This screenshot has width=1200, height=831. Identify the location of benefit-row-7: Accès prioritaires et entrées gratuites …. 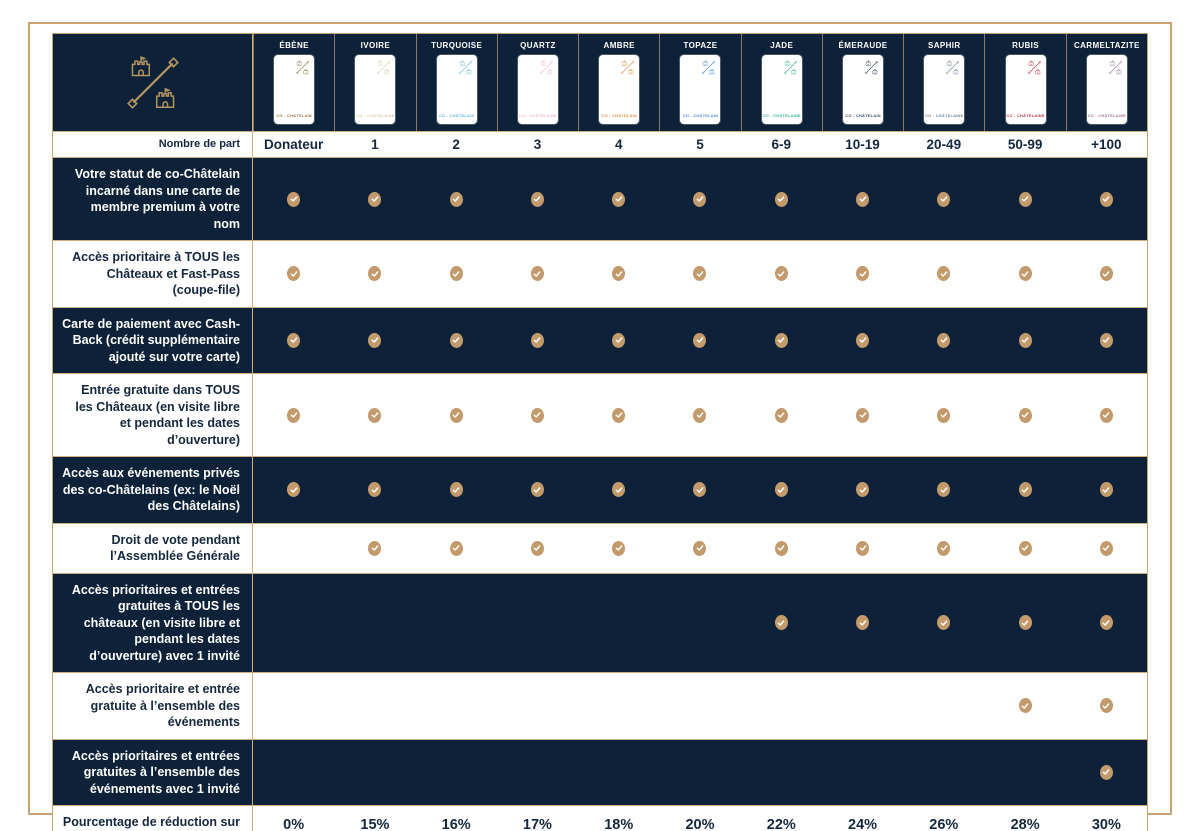
(600, 622).